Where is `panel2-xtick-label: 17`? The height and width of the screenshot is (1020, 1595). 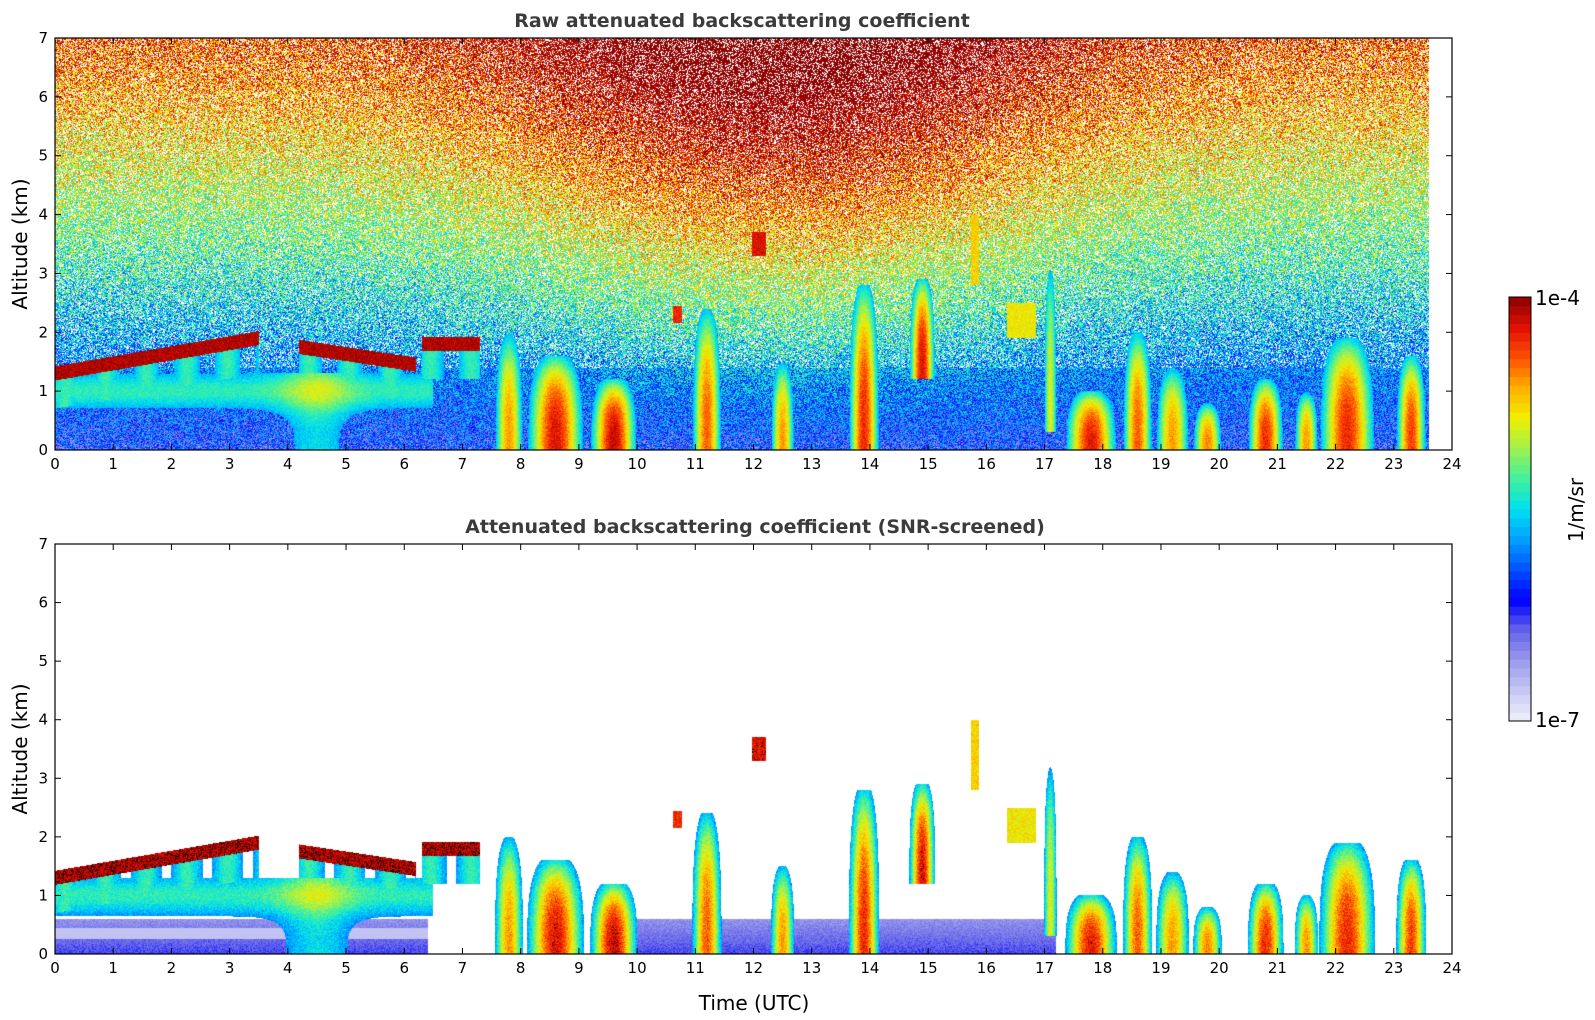 panel2-xtick-label: 17 is located at coordinates (1044, 968).